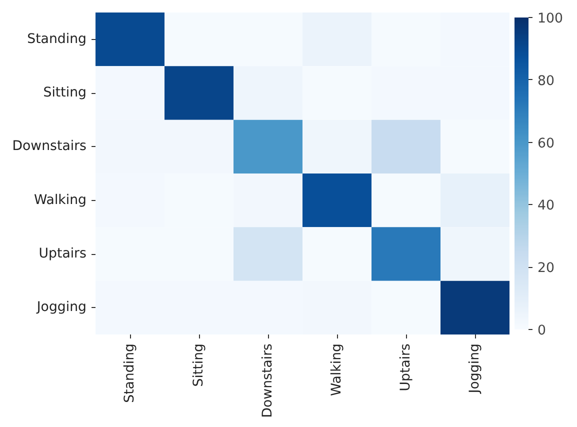  Describe the element at coordinates (49, 146) in the screenshot. I see `y-tick-label: Downstairs` at that location.